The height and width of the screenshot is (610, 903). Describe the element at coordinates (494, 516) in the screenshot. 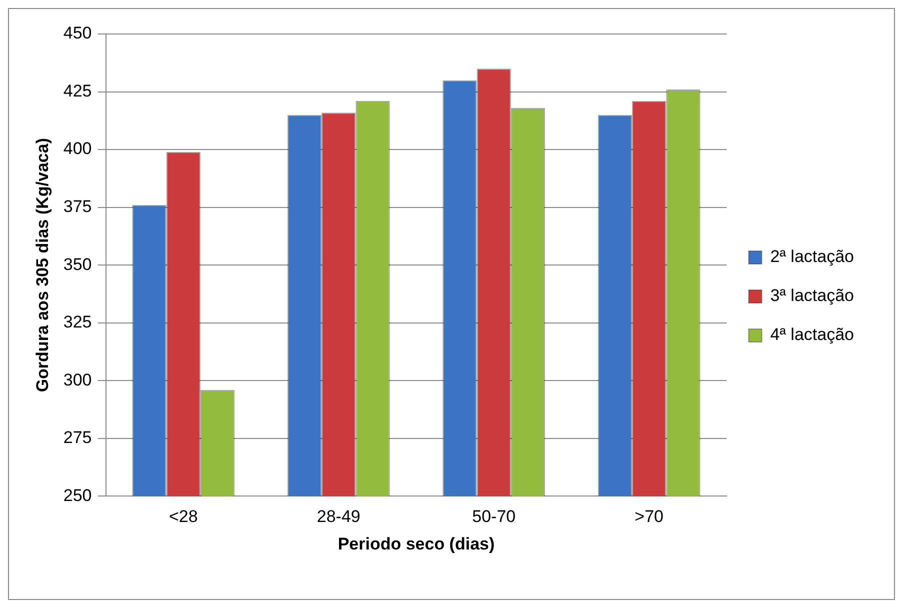

I see `x-tick-label: 50-70` at that location.